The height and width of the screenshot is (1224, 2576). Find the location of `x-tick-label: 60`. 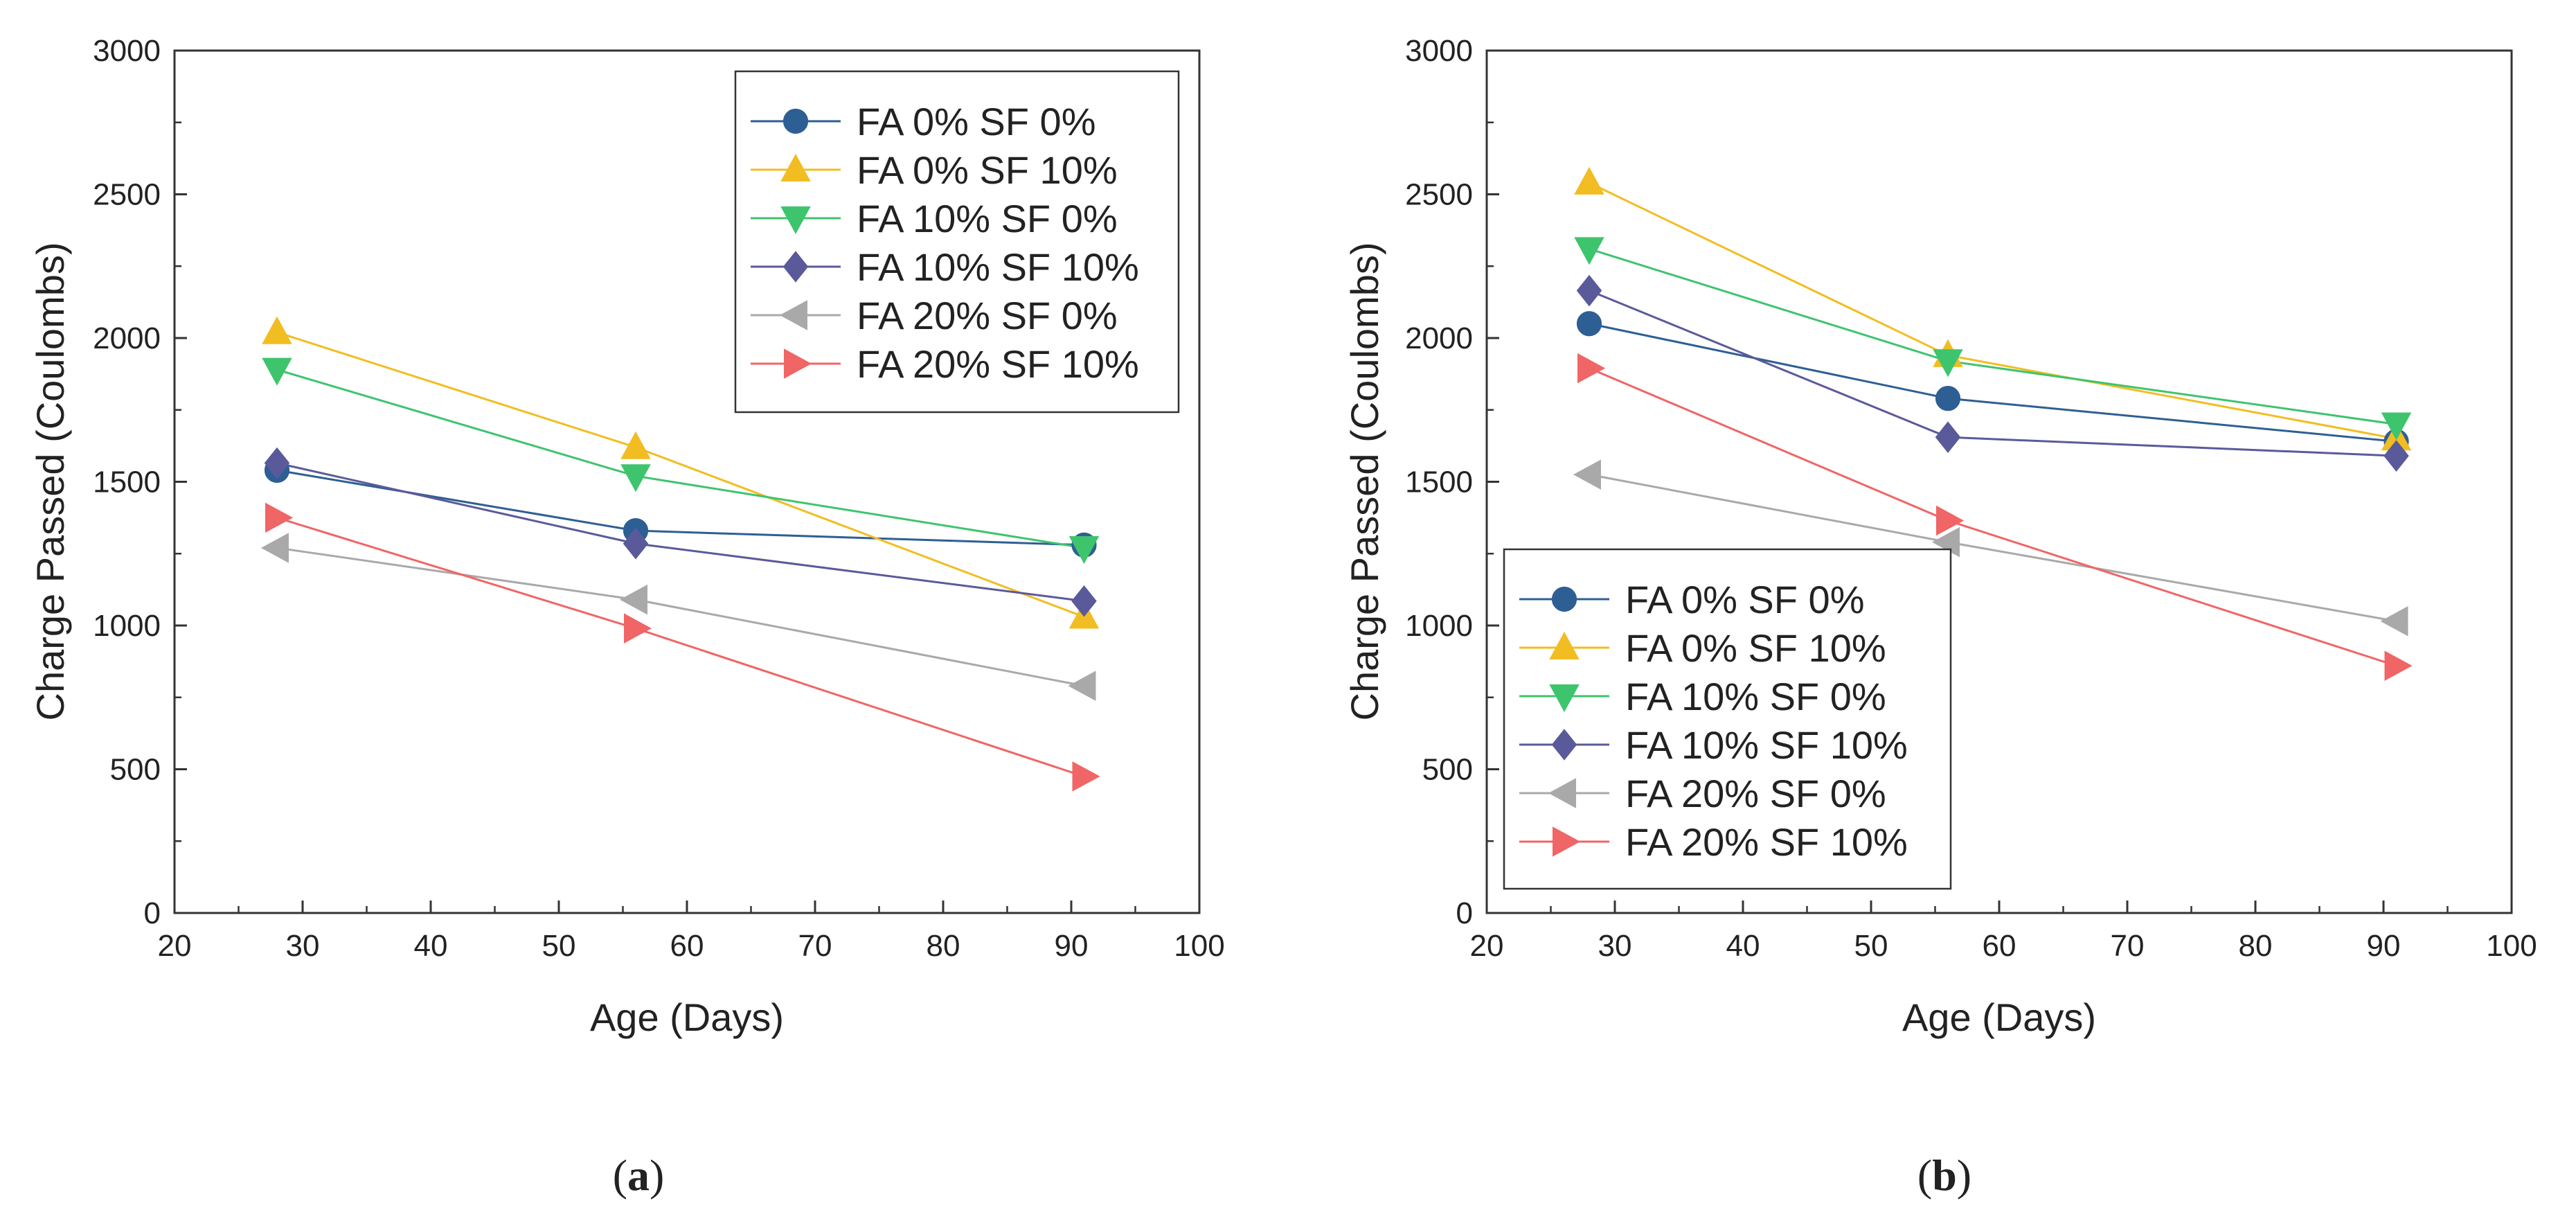

x-tick-label: 60 is located at coordinates (1999, 946).